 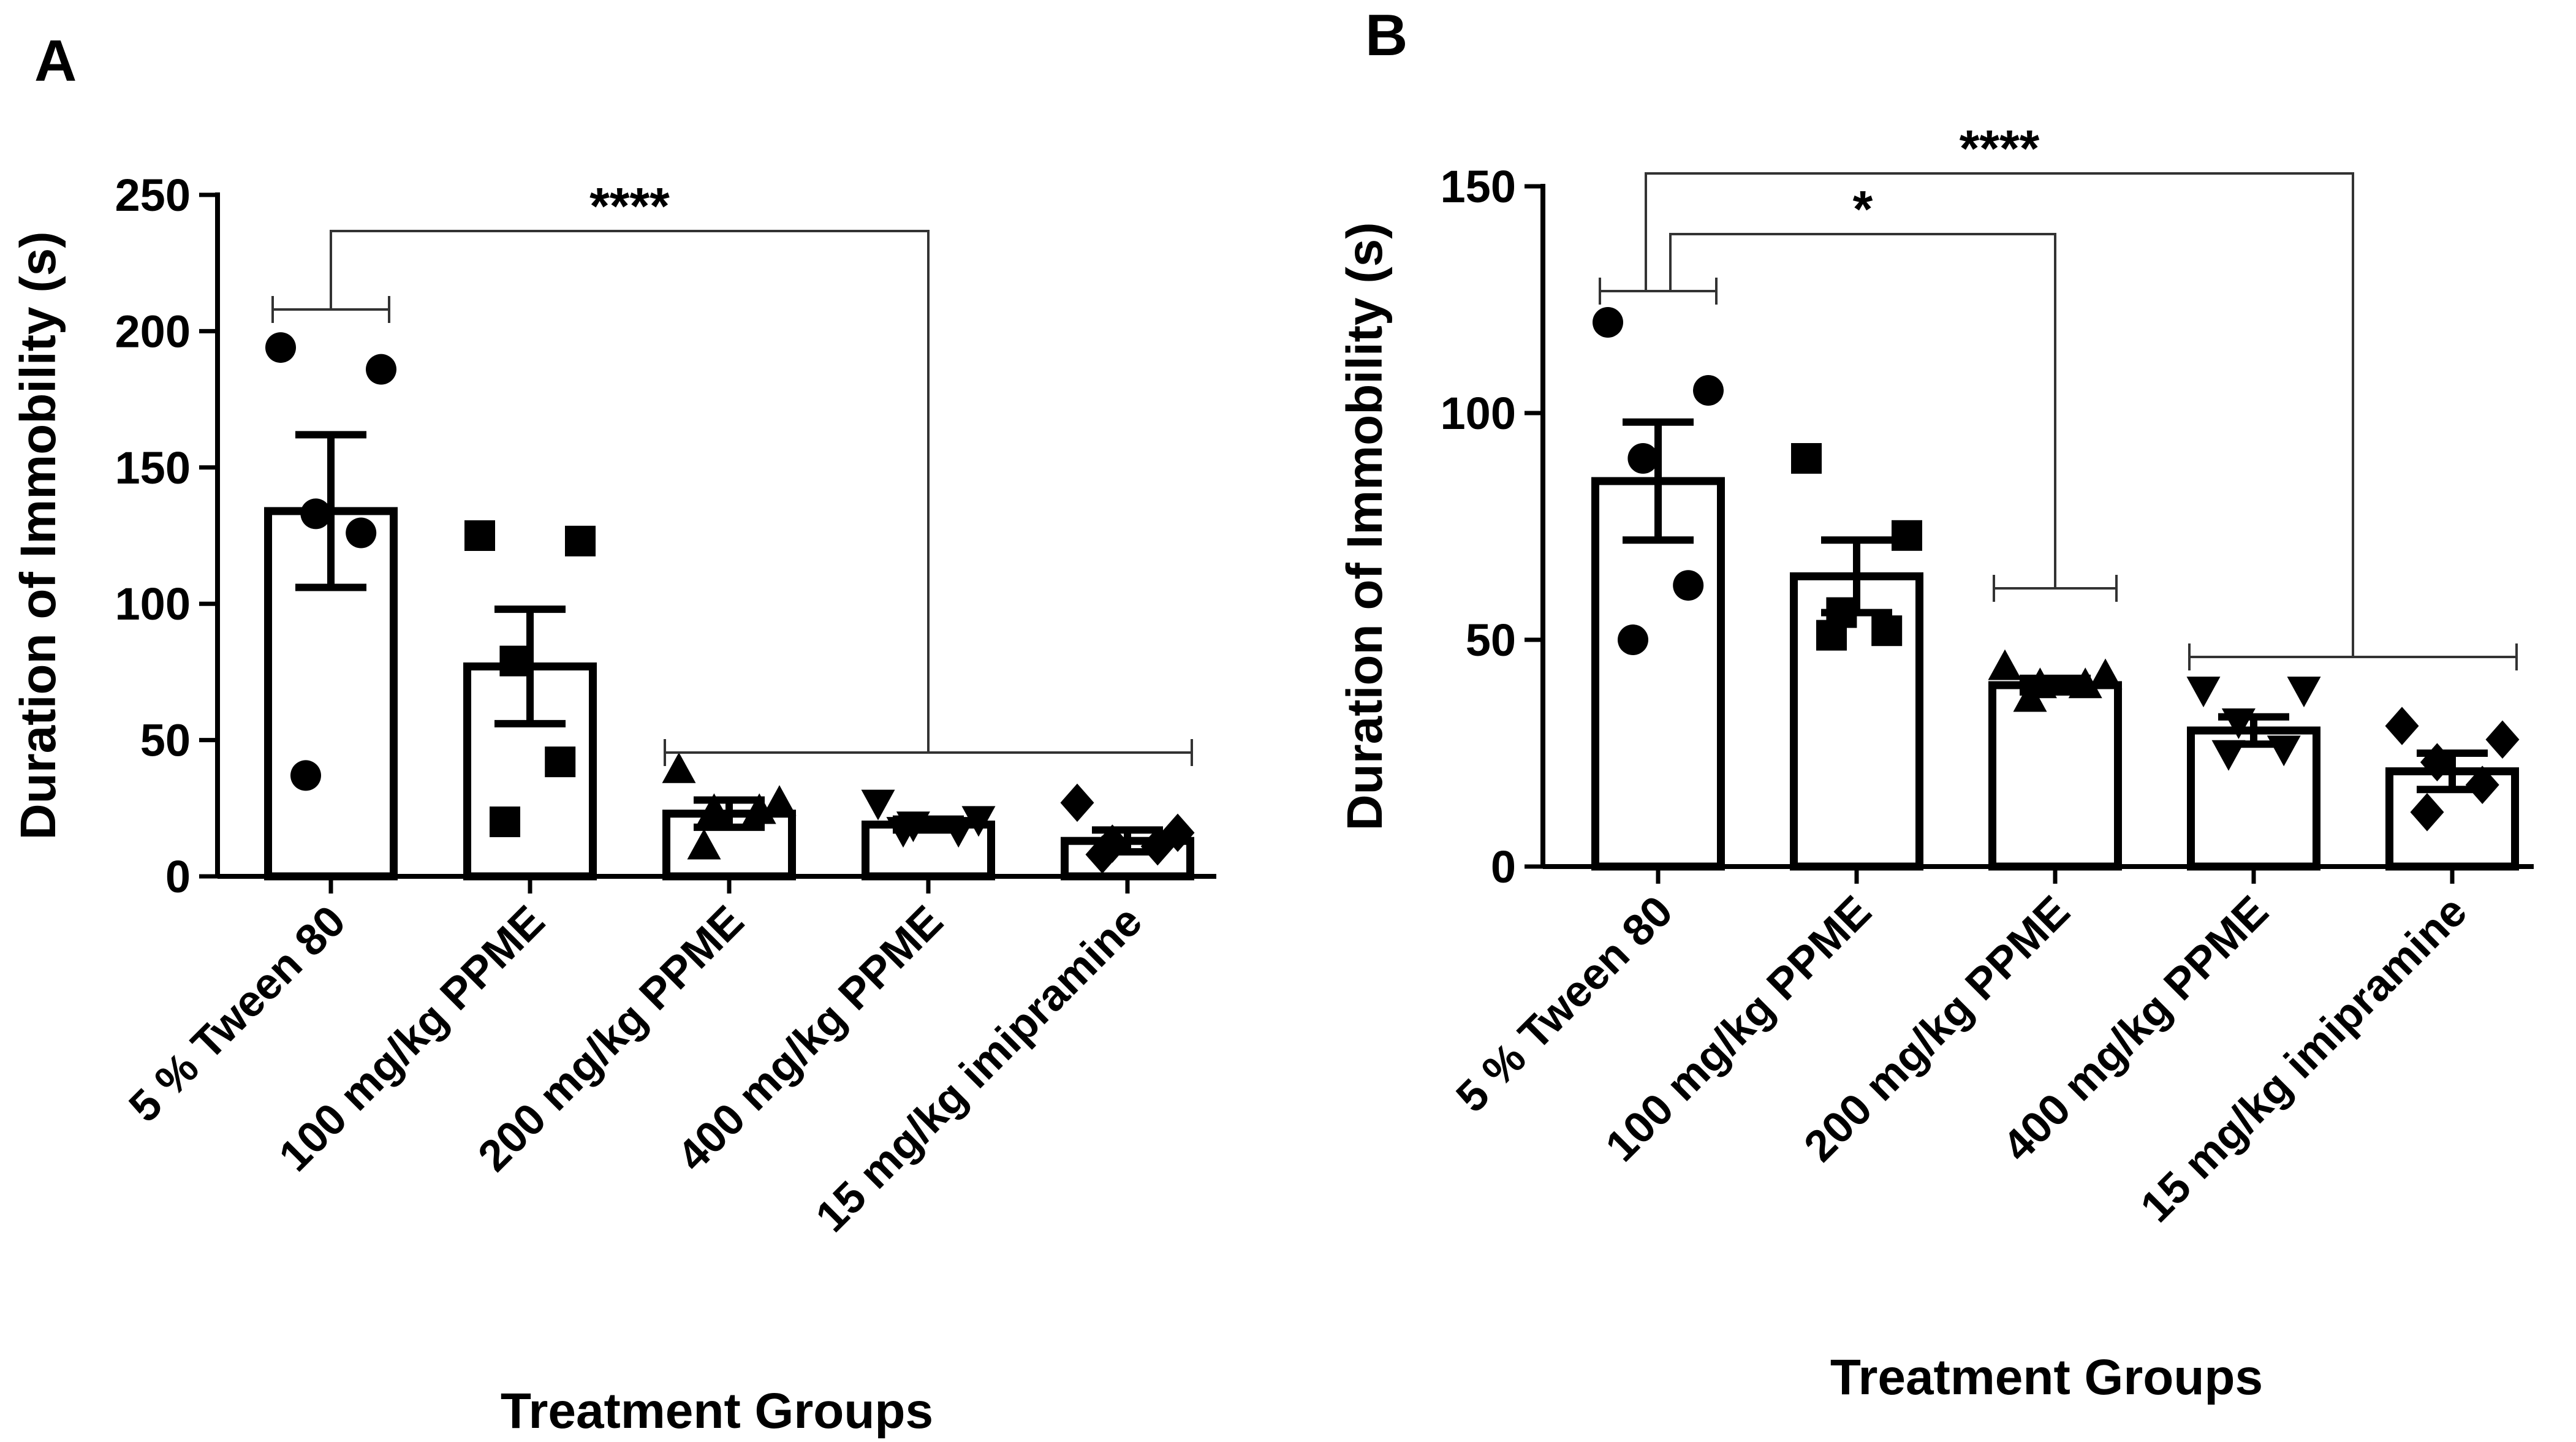 What do you see at coordinates (55, 61) in the screenshot?
I see `panel-a-letter: A` at bounding box center [55, 61].